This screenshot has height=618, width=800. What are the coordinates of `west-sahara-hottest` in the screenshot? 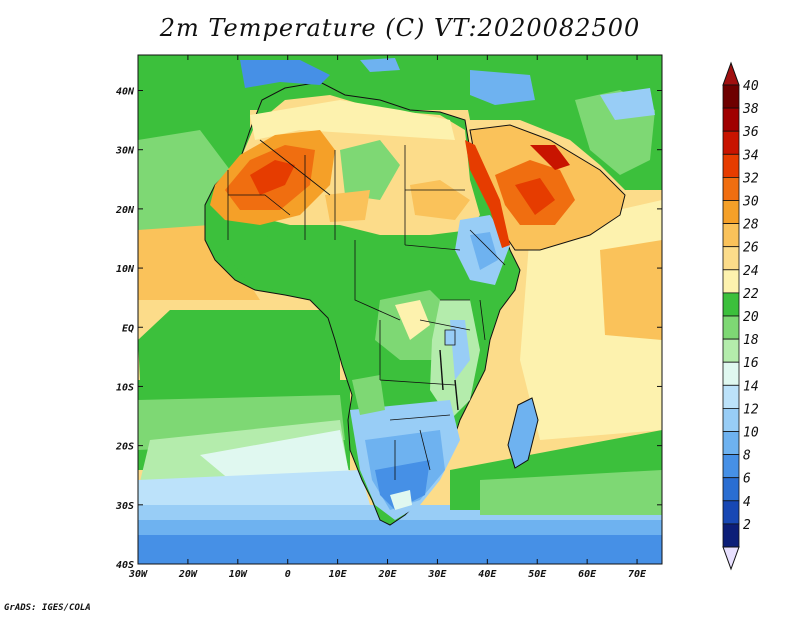 It's located at (272, 177).